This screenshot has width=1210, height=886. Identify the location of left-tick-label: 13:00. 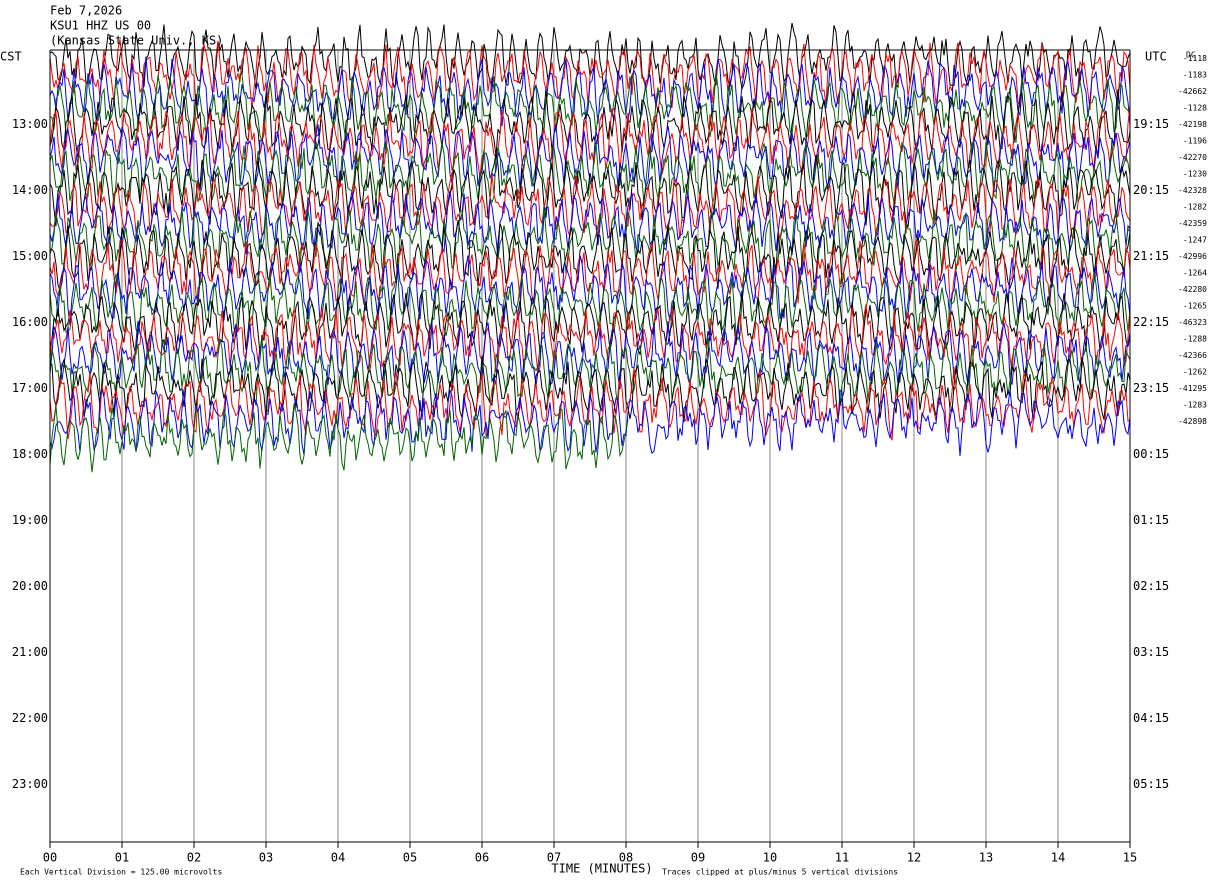
(30, 124).